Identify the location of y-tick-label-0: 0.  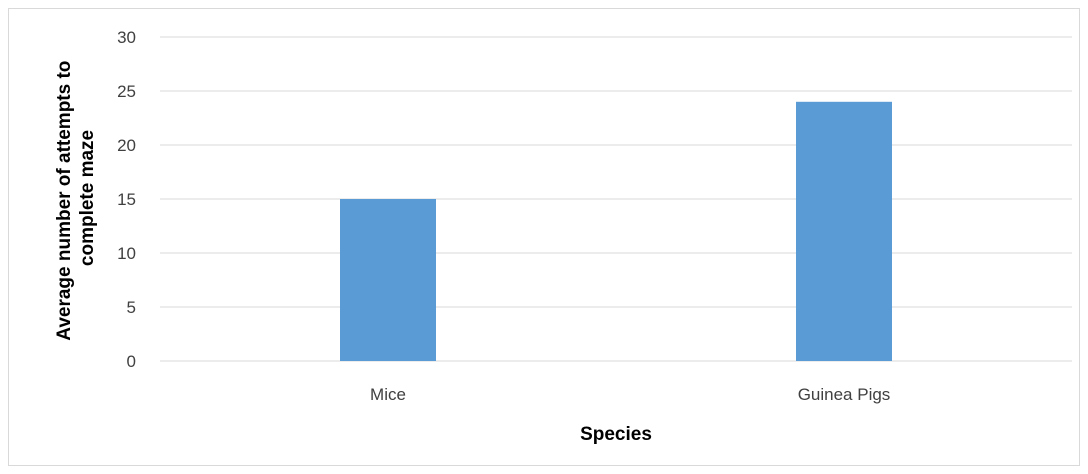
(131, 361).